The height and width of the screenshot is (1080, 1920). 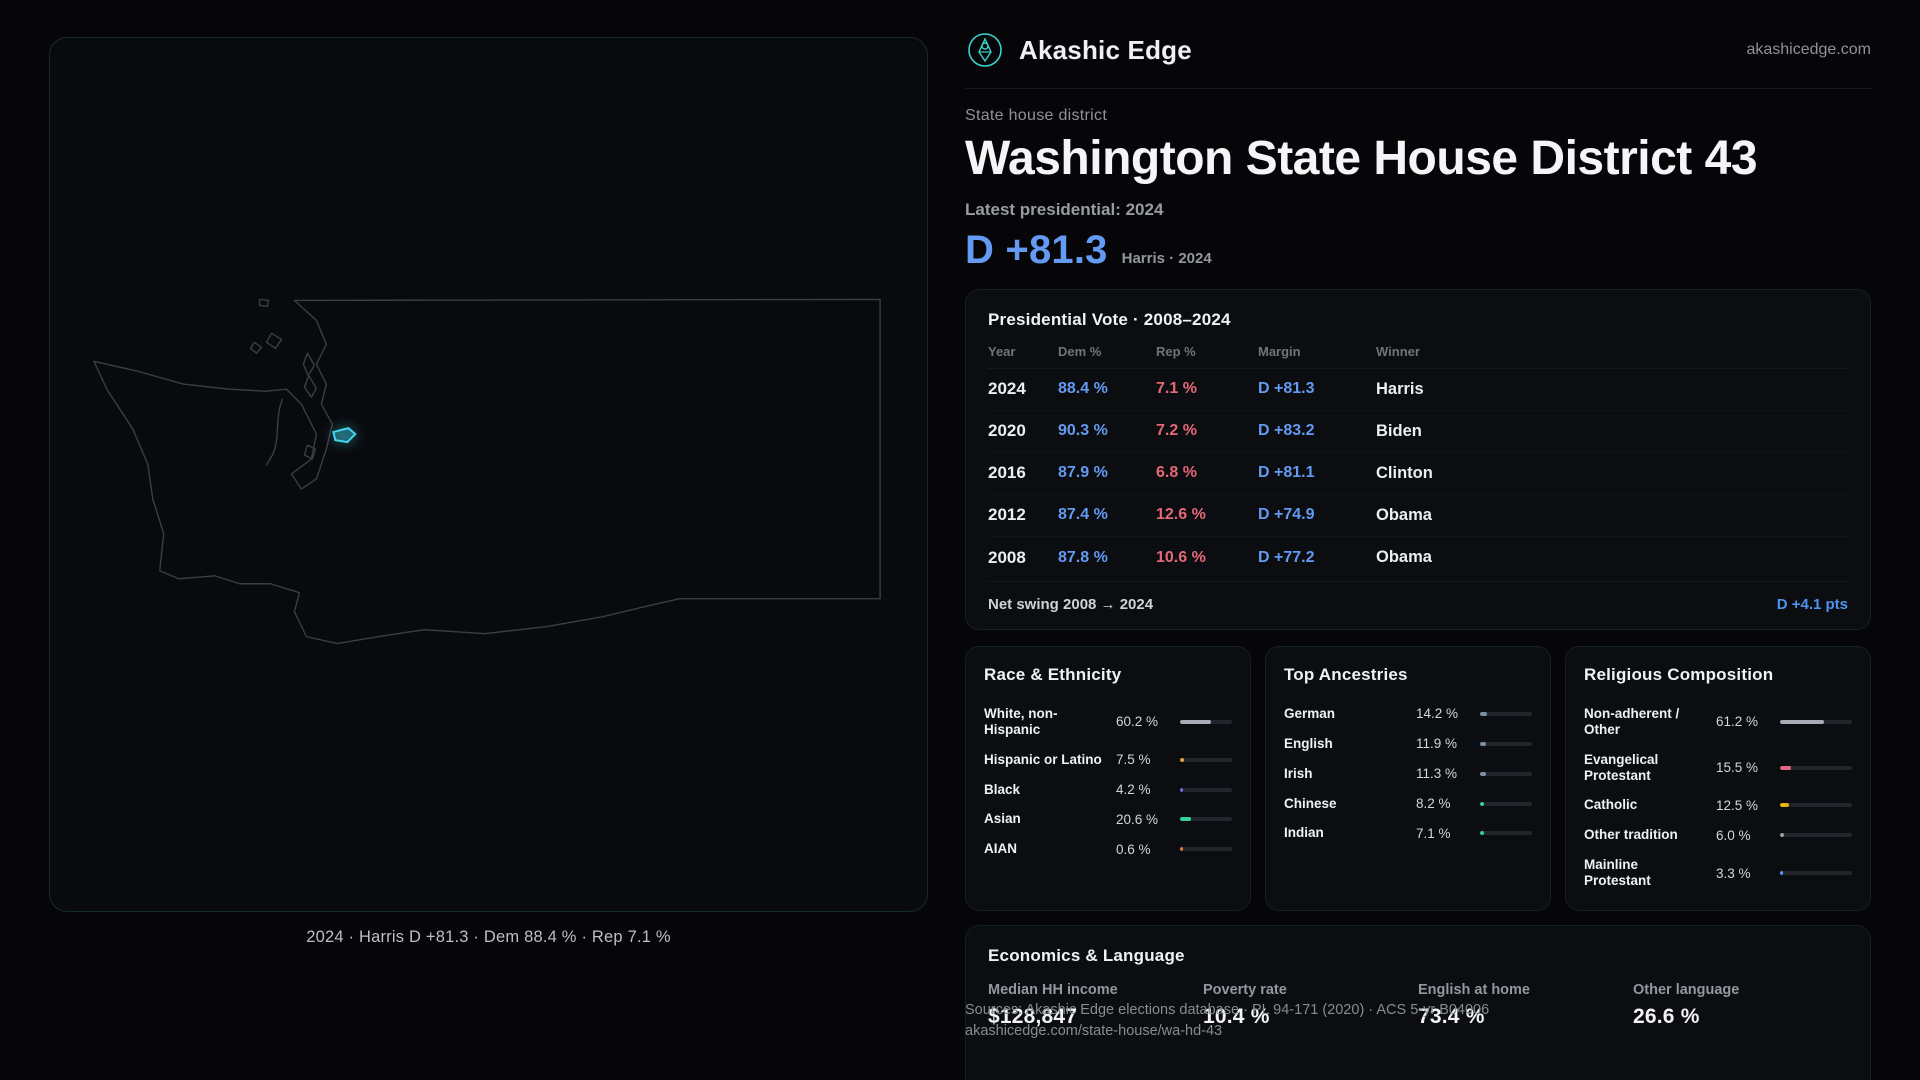 I want to click on item-label: Irish, so click(x=1298, y=773).